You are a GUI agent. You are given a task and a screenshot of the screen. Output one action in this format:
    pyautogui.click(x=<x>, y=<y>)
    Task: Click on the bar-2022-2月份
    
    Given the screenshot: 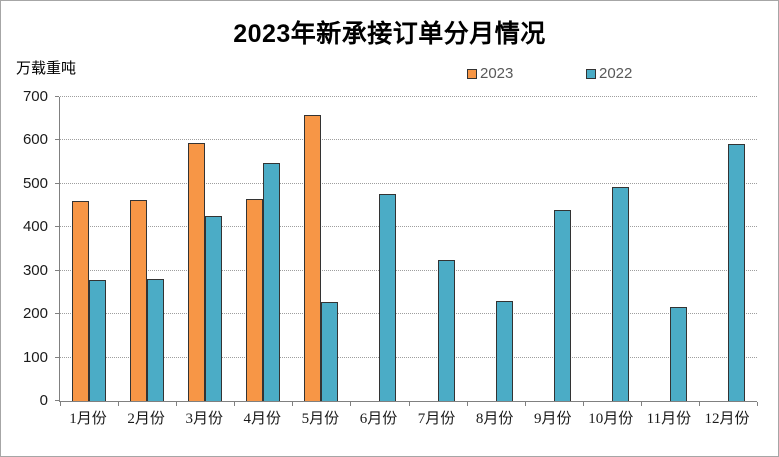 What is the action you would take?
    pyautogui.click(x=155, y=340)
    